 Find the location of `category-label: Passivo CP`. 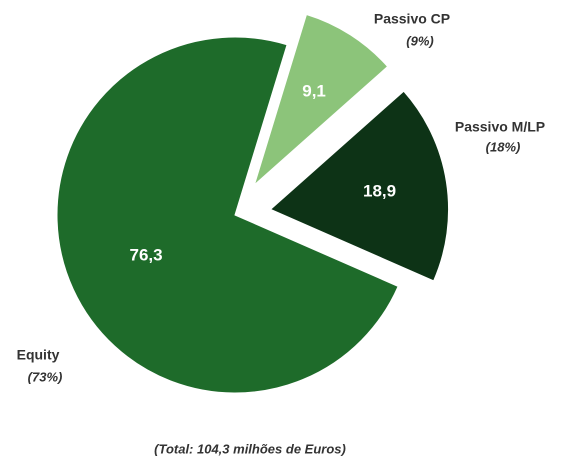

category-label: Passivo CP is located at coordinates (412, 19).